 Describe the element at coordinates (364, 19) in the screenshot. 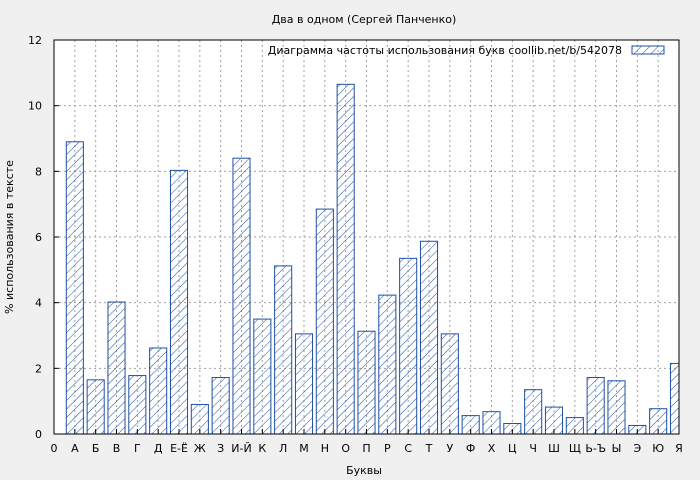

I see `chart-title: Два в одном (Сергей Панченко)` at that location.